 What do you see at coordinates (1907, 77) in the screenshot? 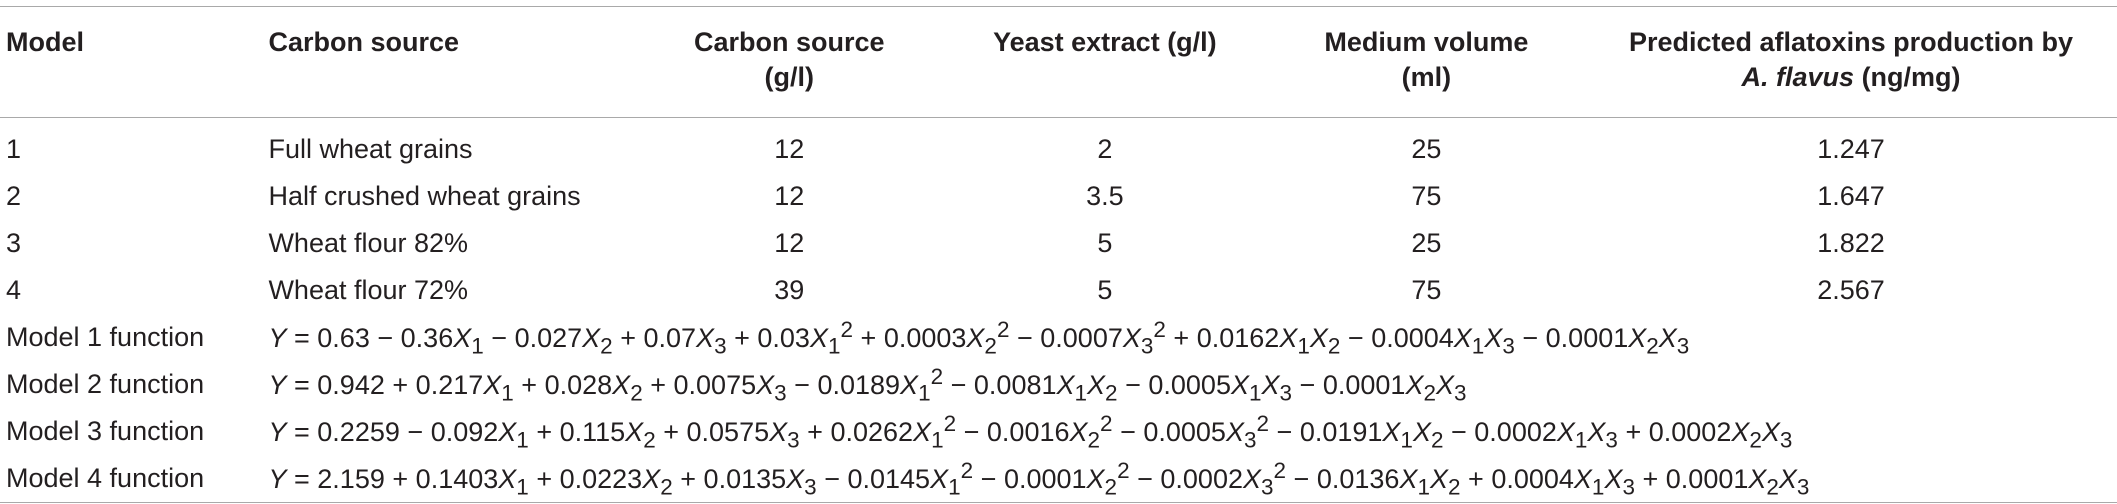
I see `header-predicted-unit: (ng/mg)` at bounding box center [1907, 77].